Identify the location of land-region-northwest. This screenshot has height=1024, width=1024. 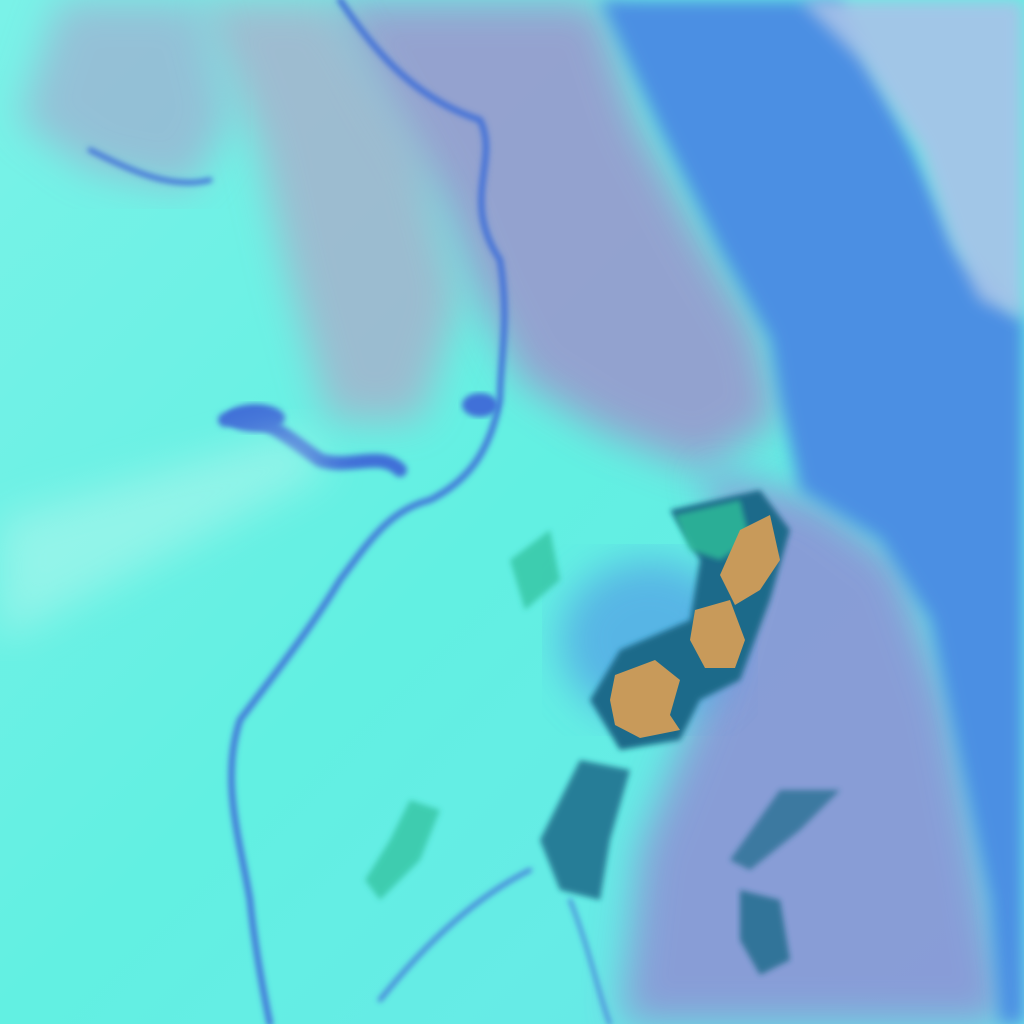
(330, 210).